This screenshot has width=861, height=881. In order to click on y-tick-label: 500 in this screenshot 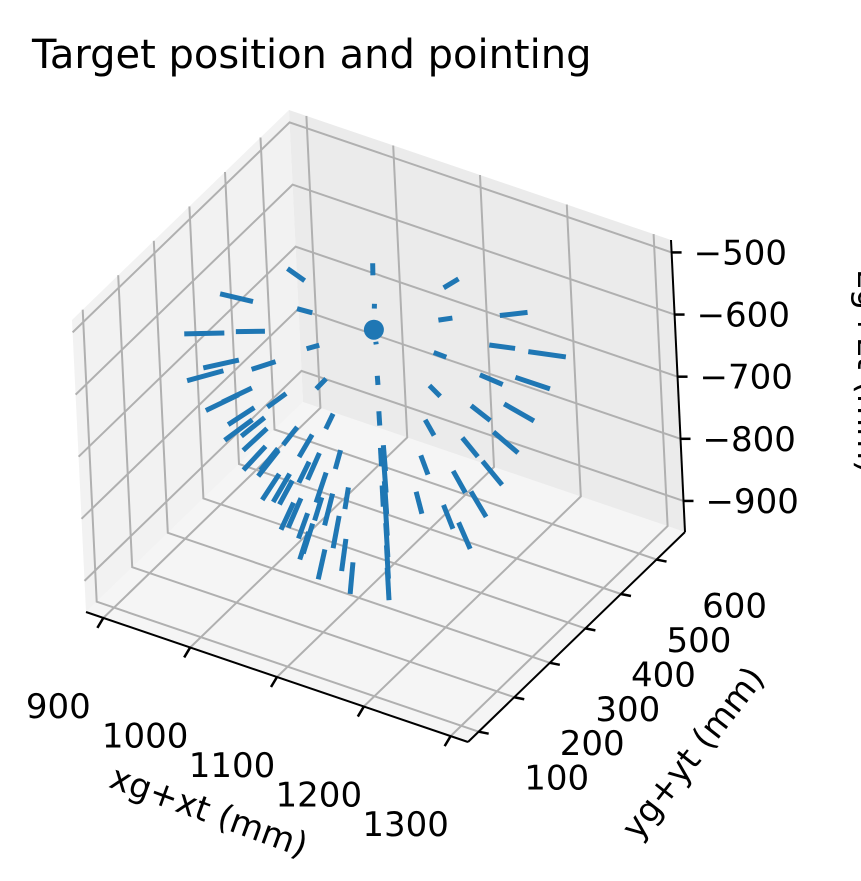, I will do `click(699, 641)`.